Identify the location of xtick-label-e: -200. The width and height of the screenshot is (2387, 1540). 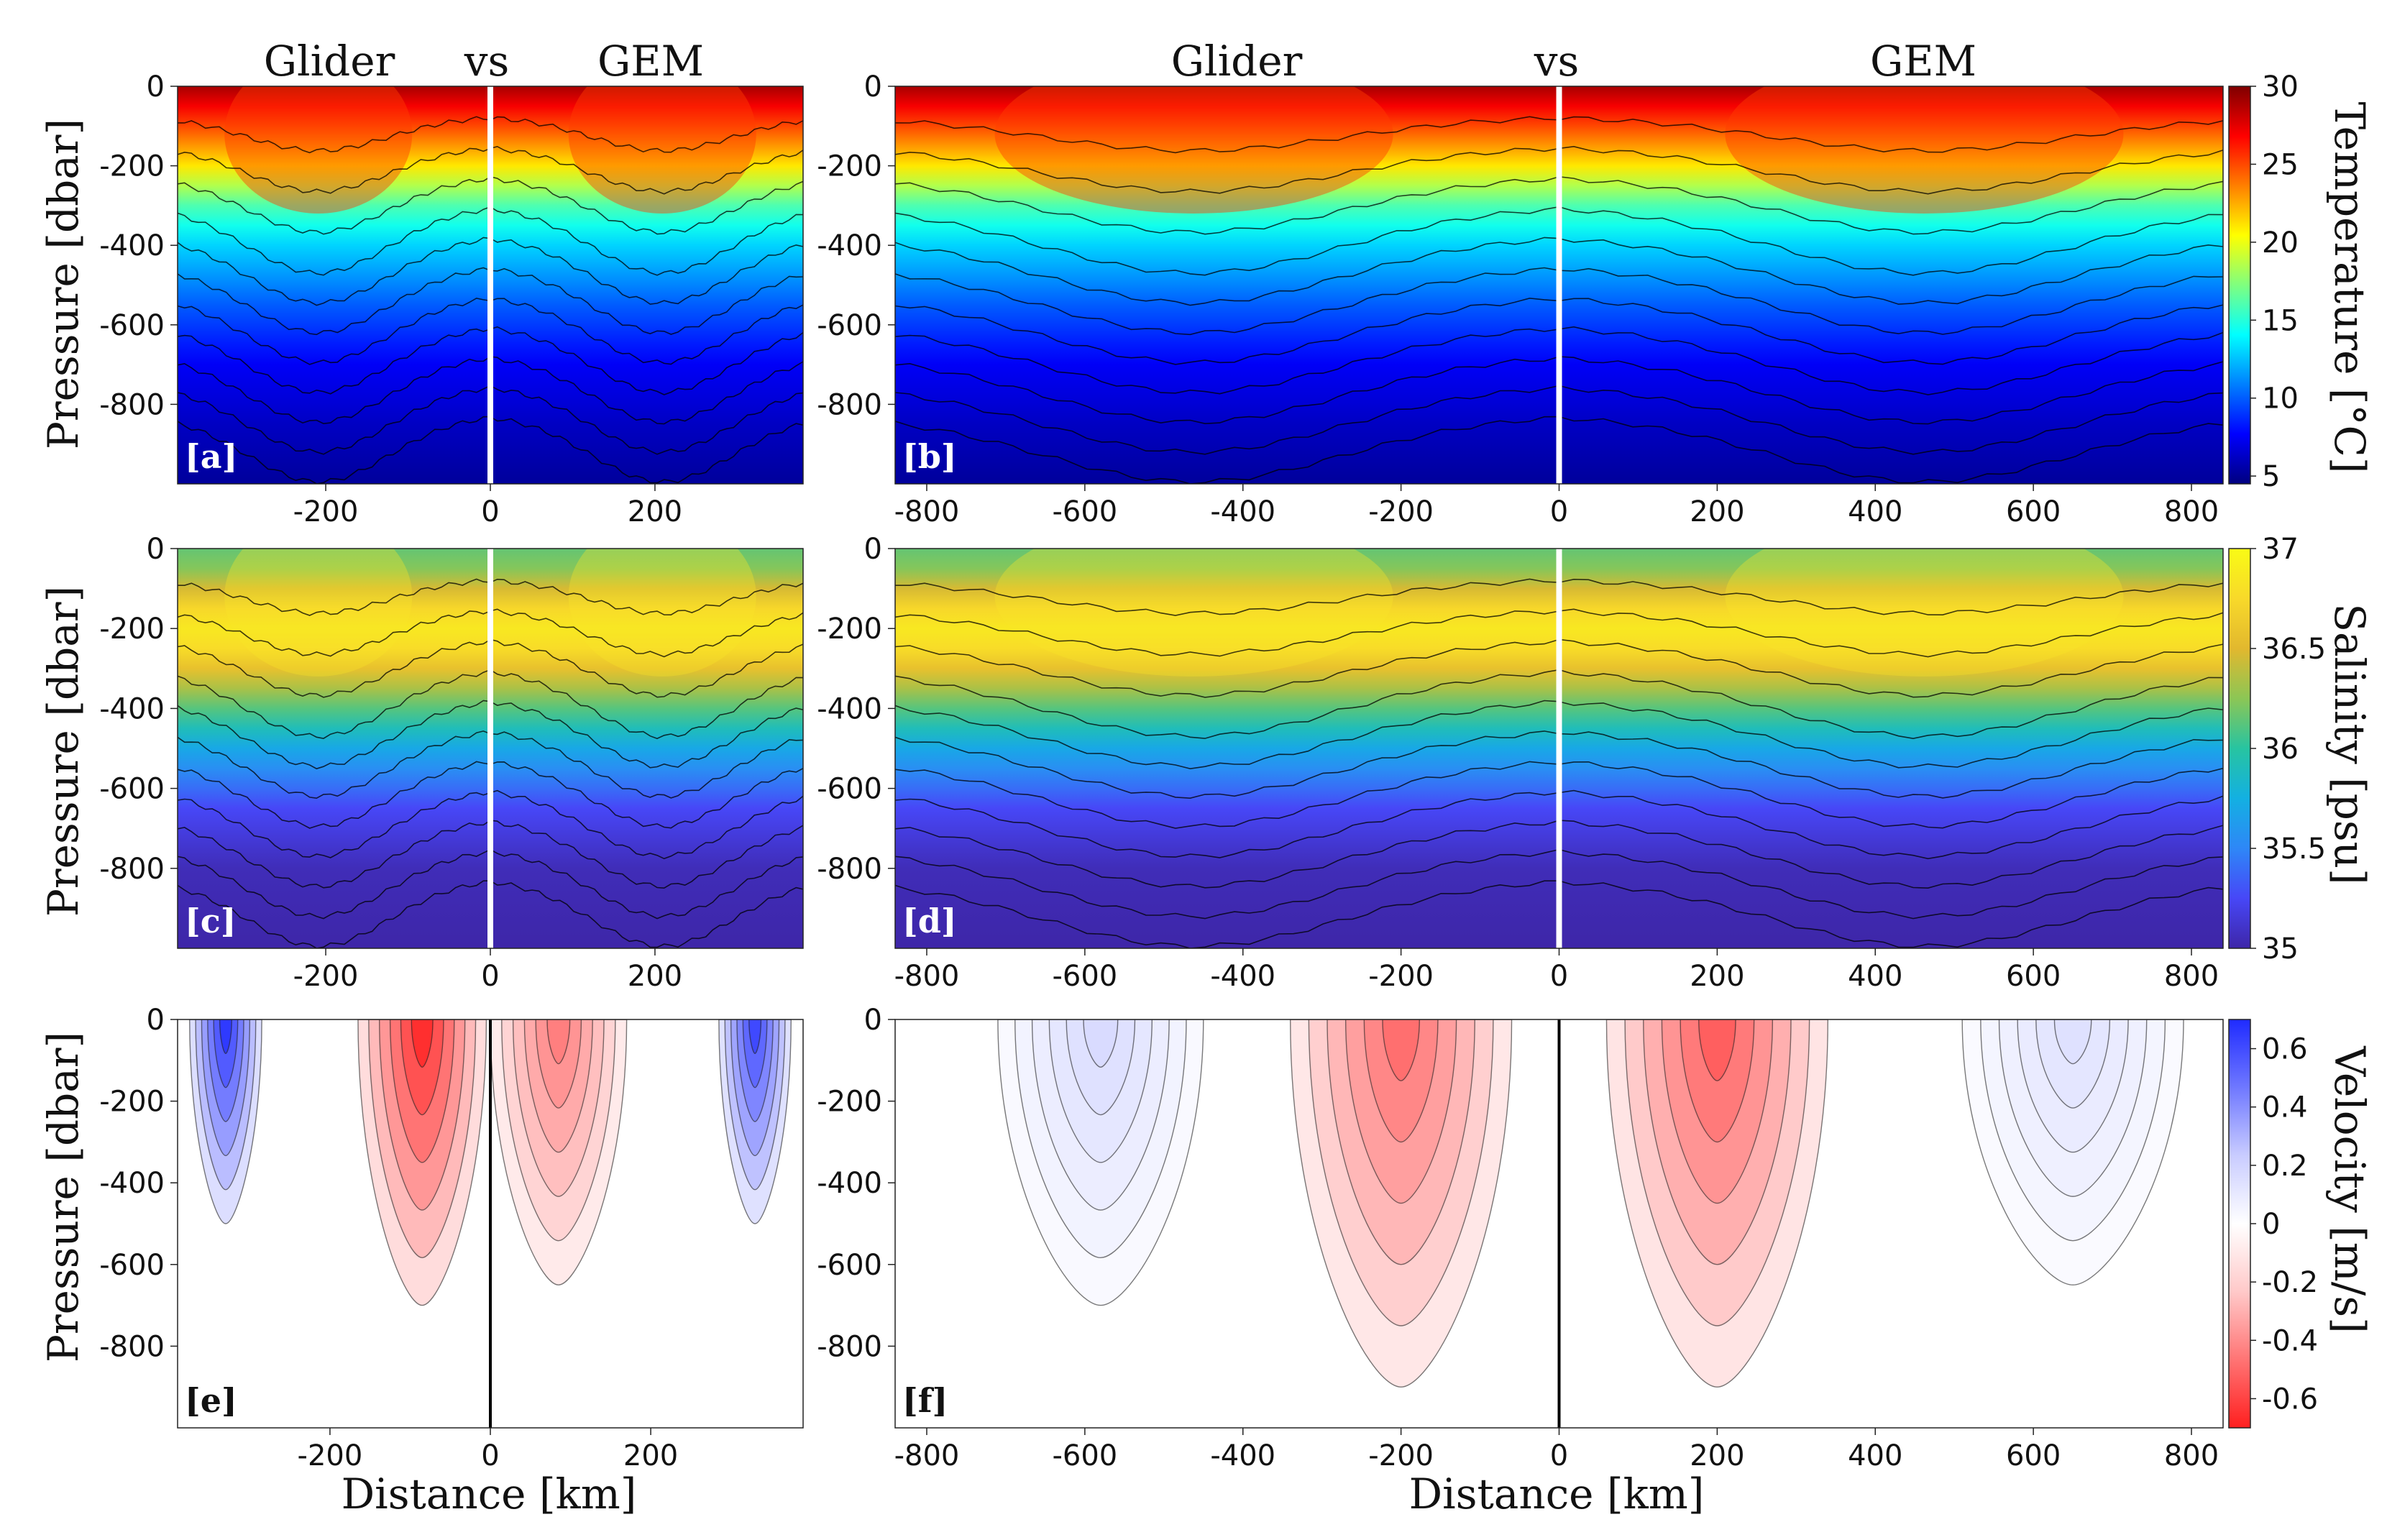
(330, 1455).